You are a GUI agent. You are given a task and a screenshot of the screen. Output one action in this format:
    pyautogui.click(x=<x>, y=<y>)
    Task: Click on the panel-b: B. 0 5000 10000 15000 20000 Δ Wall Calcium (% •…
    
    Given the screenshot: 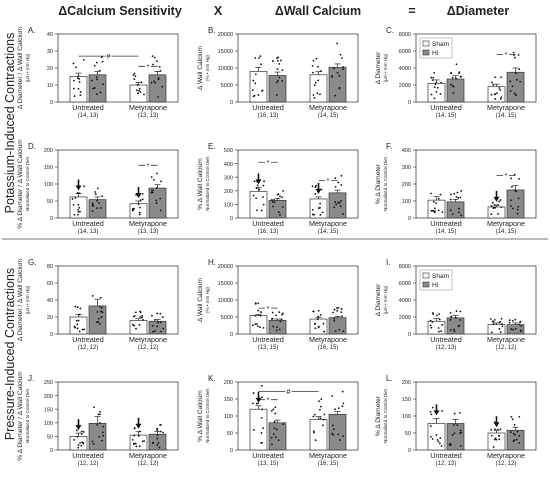 What is the action you would take?
    pyautogui.click(x=278, y=72)
    